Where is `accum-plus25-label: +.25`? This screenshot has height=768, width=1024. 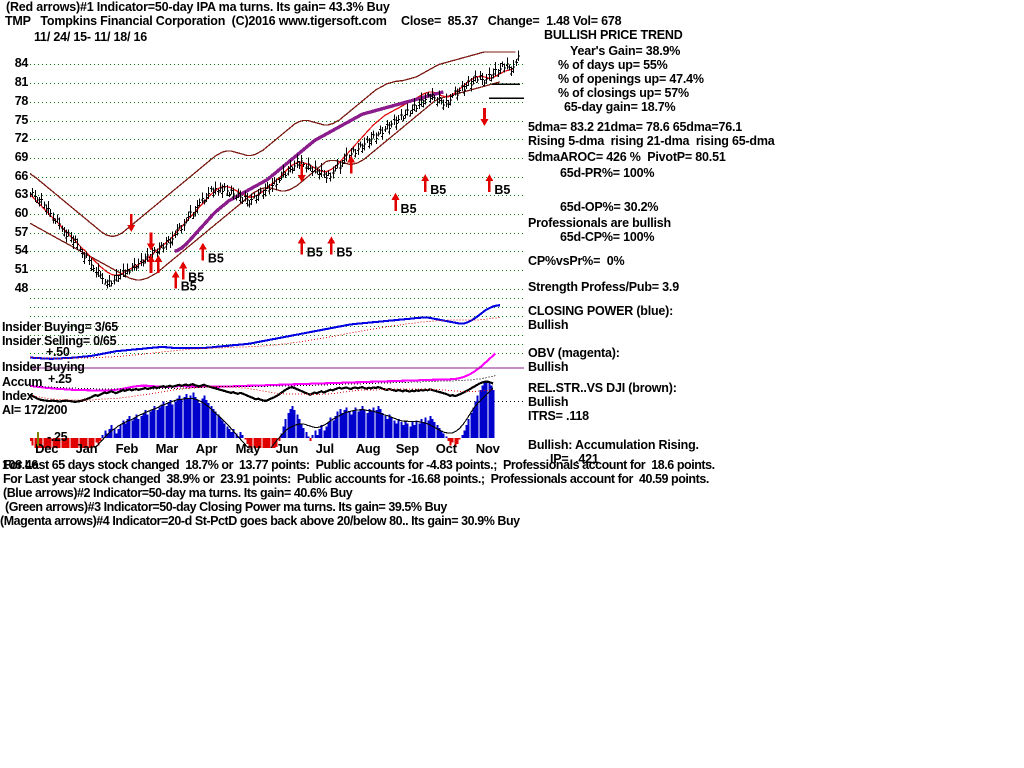
accum-plus25-label: +.25 is located at coordinates (60, 379).